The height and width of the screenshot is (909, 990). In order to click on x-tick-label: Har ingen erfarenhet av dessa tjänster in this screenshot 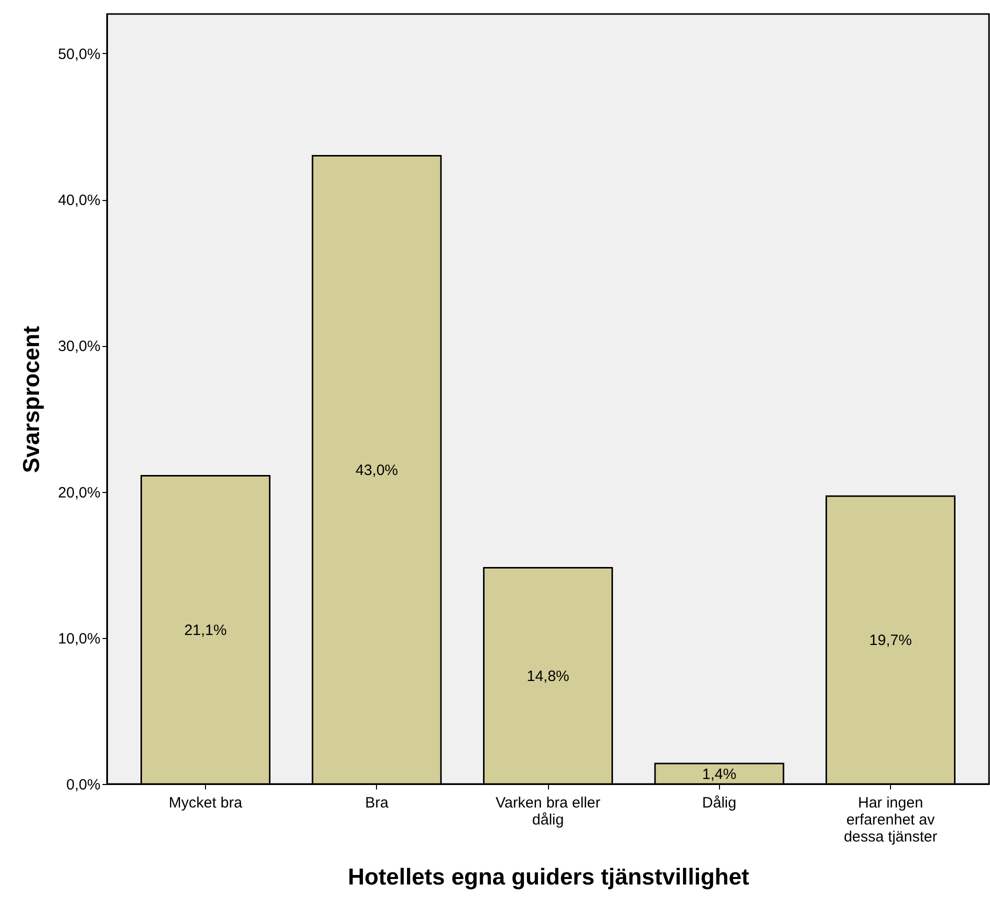, I will do `click(891, 820)`.